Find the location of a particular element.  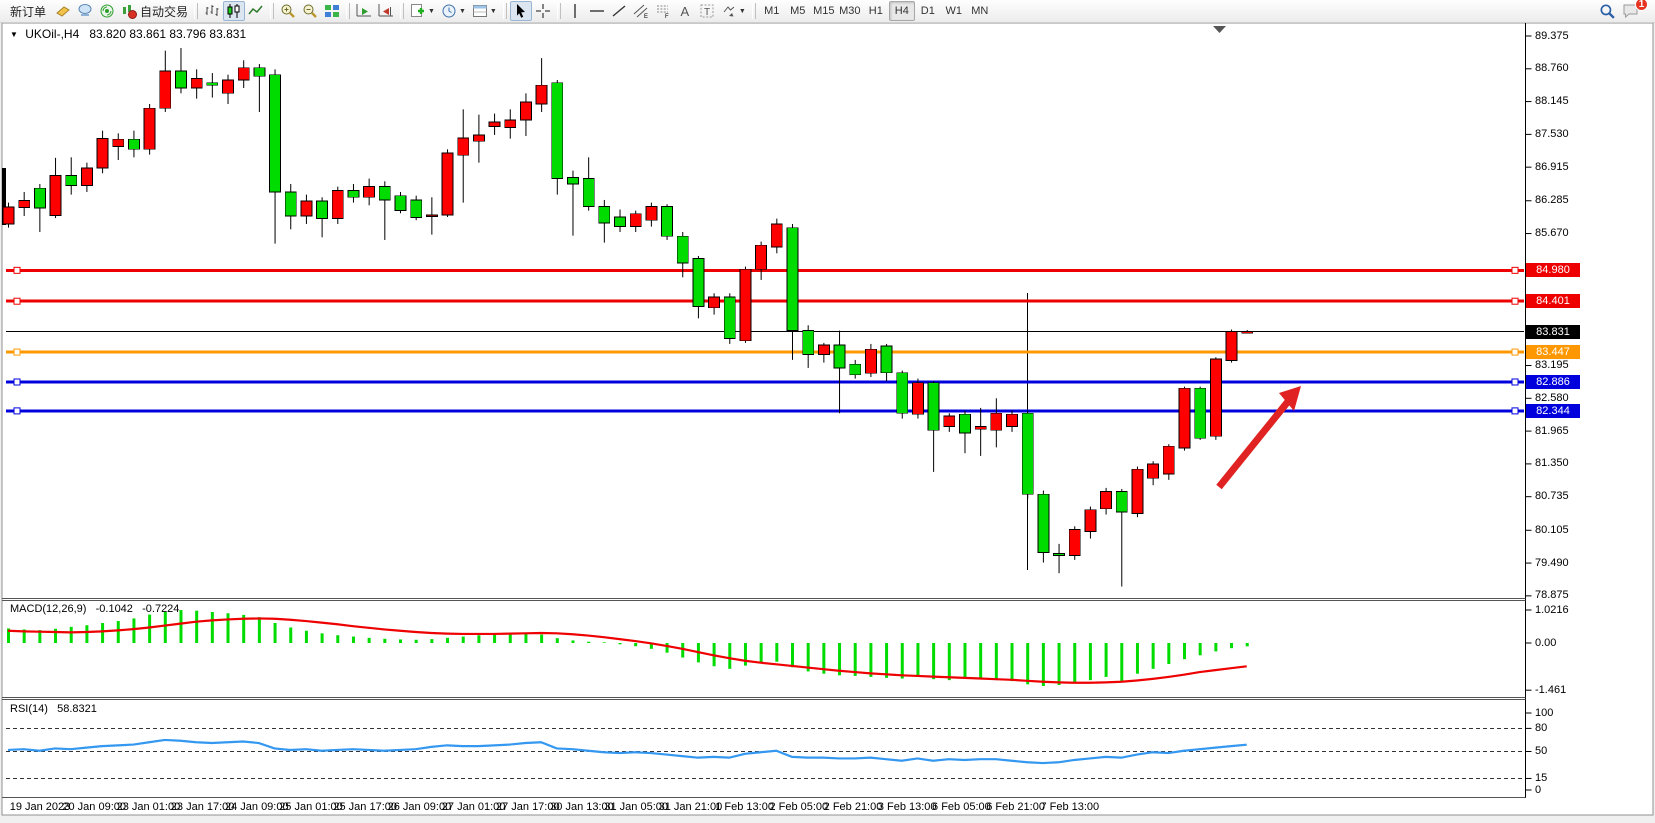

timeframe-m30: M30 is located at coordinates (850, 11).